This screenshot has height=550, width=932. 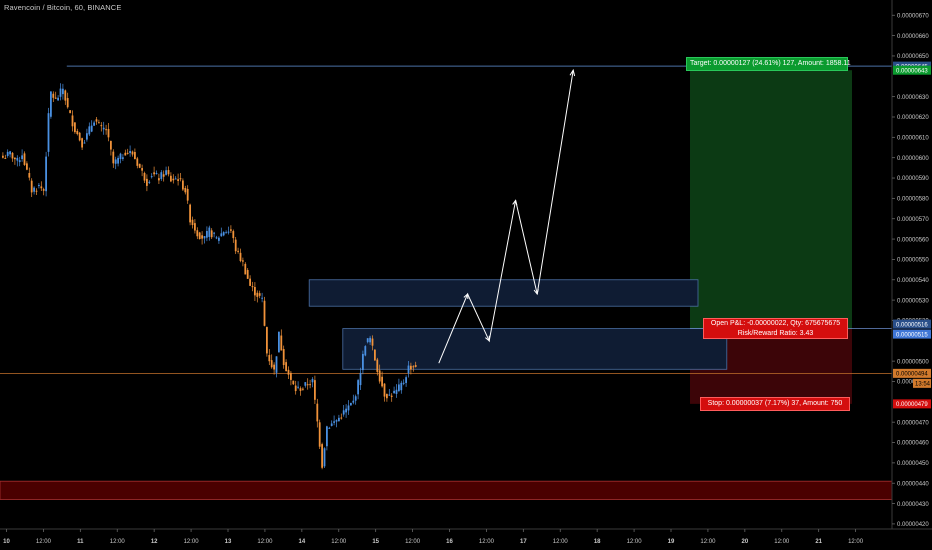 I want to click on entry-price-tag, so click(x=912, y=324).